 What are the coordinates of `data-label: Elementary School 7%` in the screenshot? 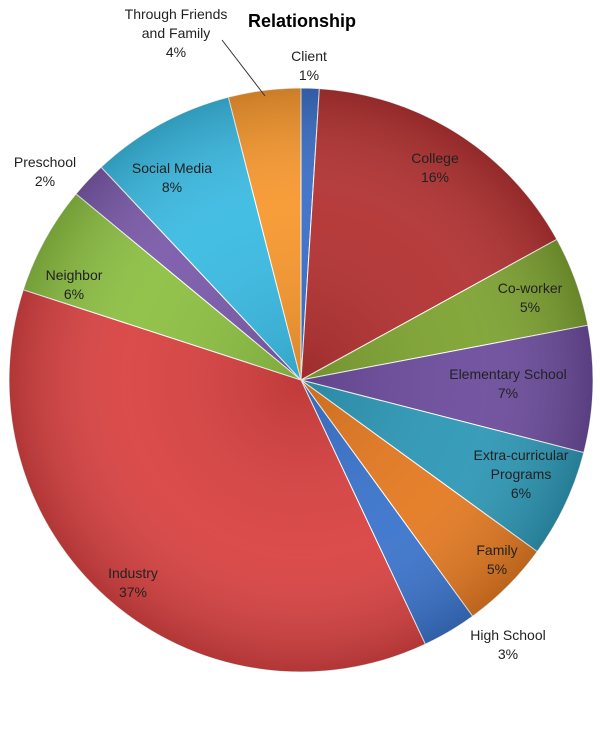 It's located at (508, 383).